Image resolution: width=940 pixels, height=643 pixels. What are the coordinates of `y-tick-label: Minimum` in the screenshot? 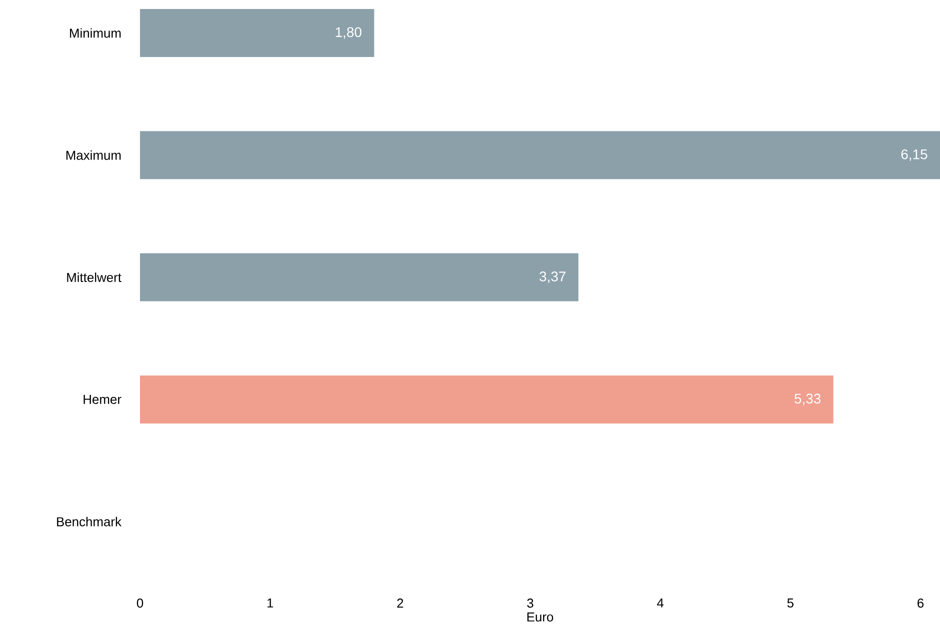 It's located at (95, 33).